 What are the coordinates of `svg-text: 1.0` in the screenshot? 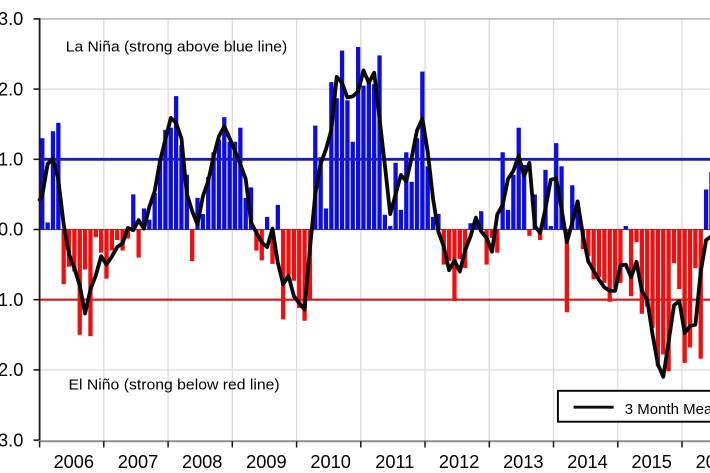 It's located at (11, 160).